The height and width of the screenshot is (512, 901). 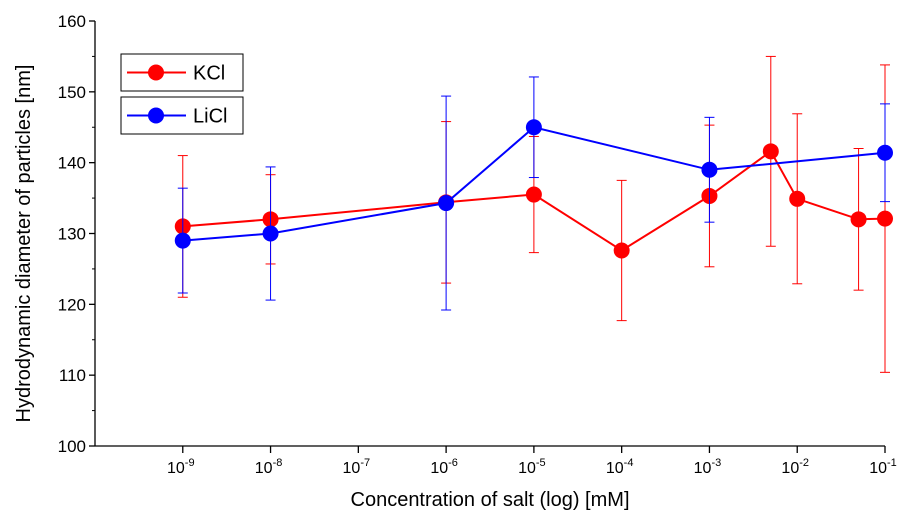 What do you see at coordinates (708, 467) in the screenshot?
I see `x-tick-label: 10⁻³` at bounding box center [708, 467].